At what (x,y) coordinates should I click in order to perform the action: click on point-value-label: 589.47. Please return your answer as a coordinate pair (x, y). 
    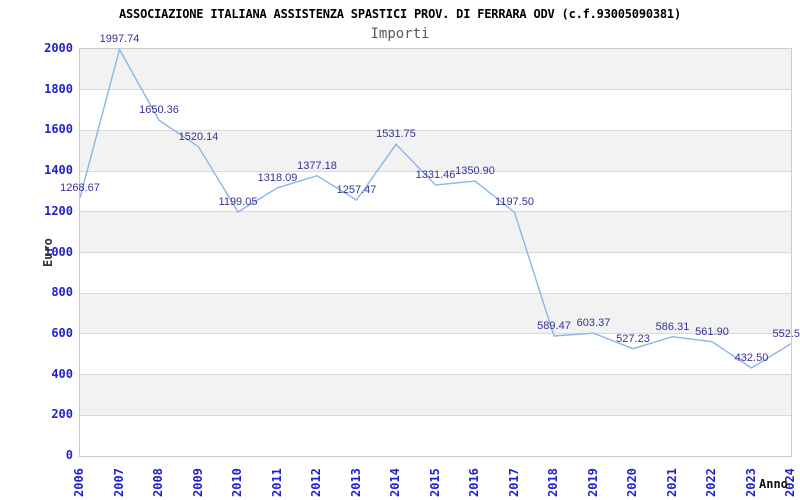
    Looking at the image, I should click on (554, 326).